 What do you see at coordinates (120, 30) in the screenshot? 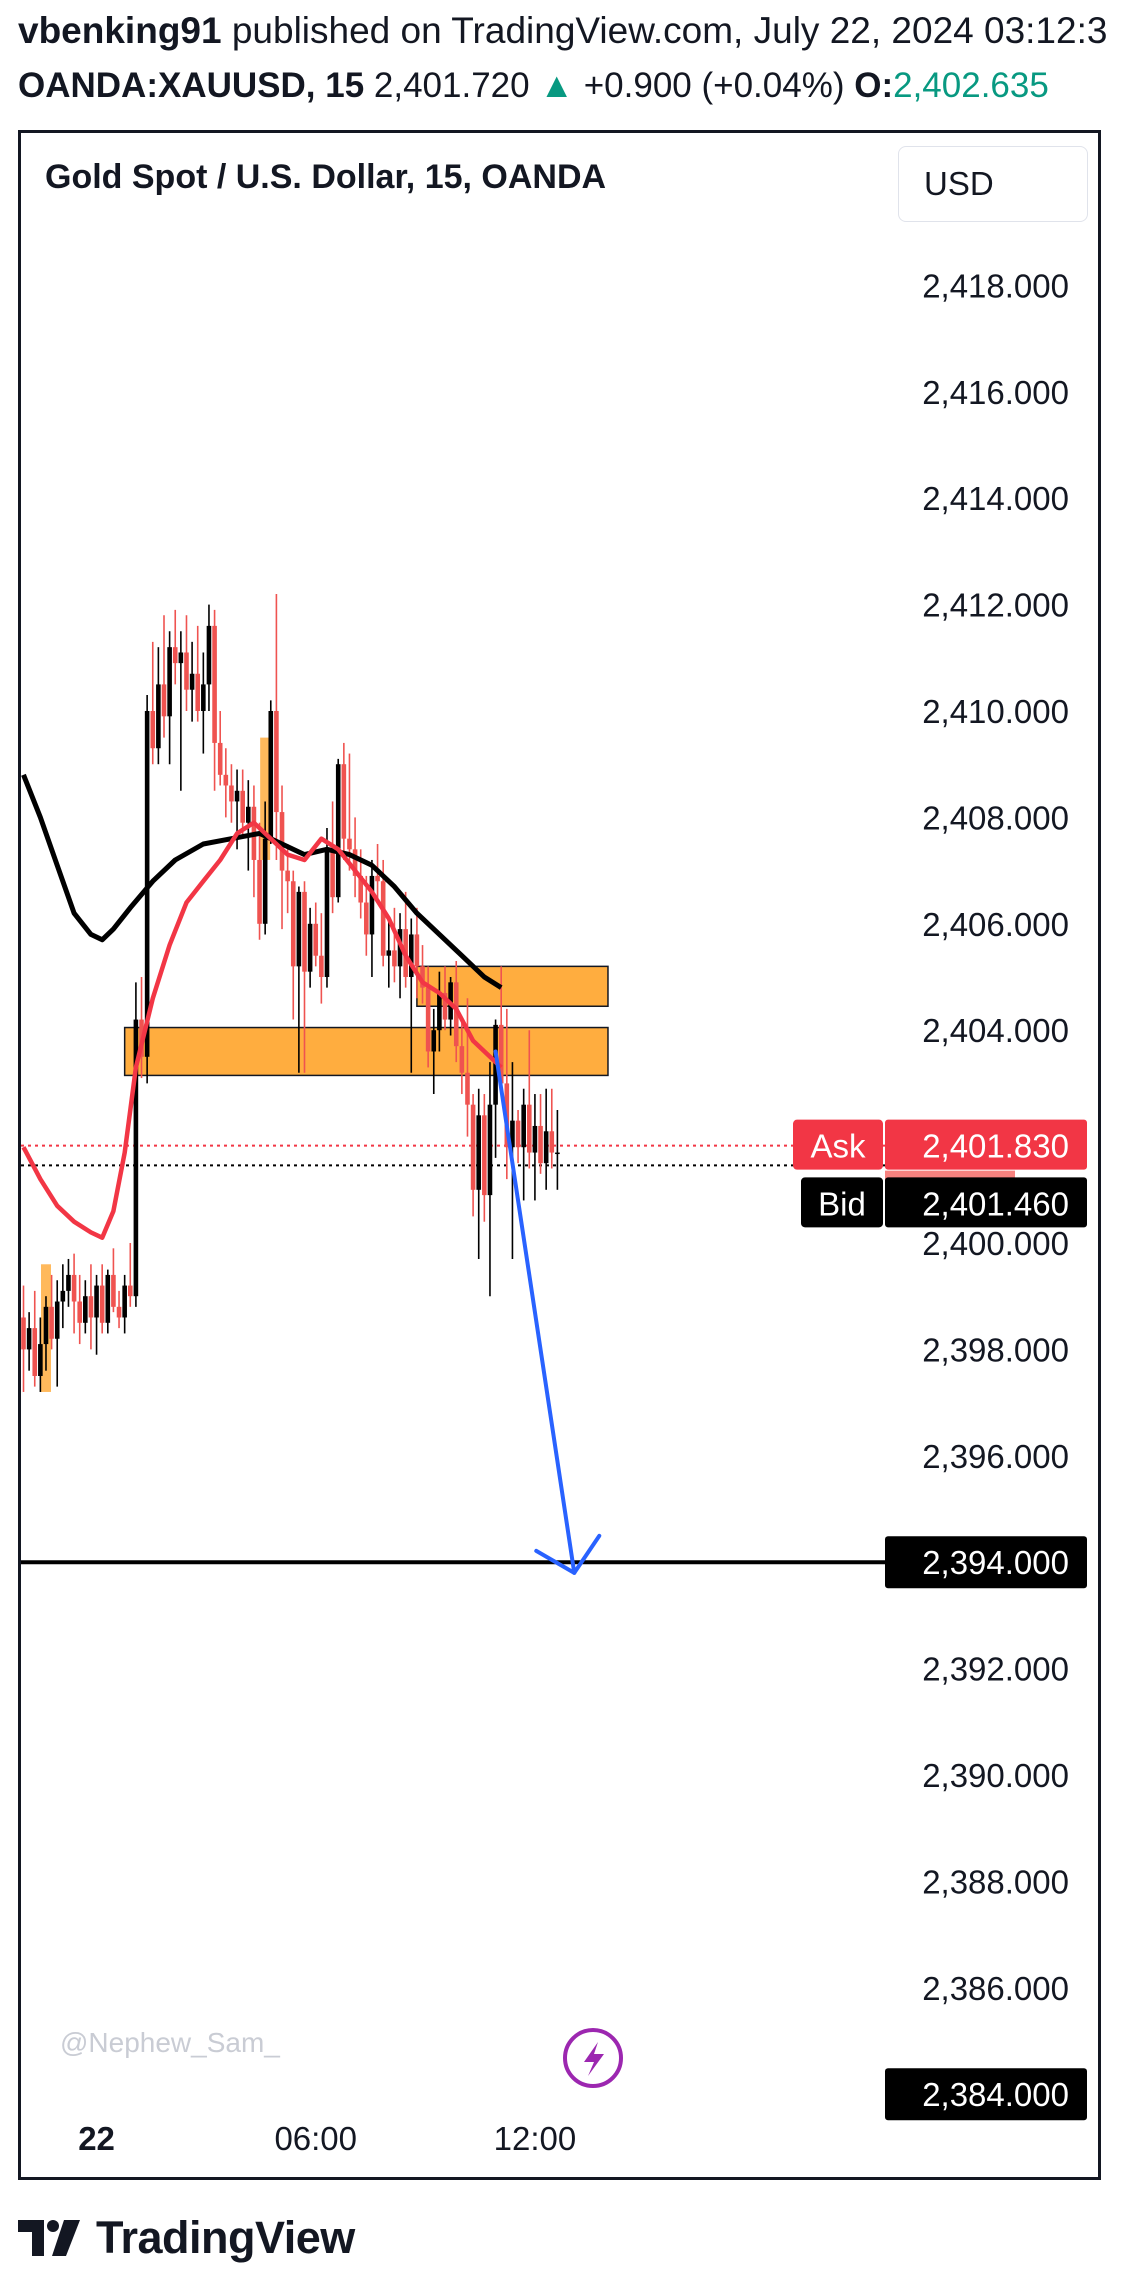
I see `author-name: vbenking91` at bounding box center [120, 30].